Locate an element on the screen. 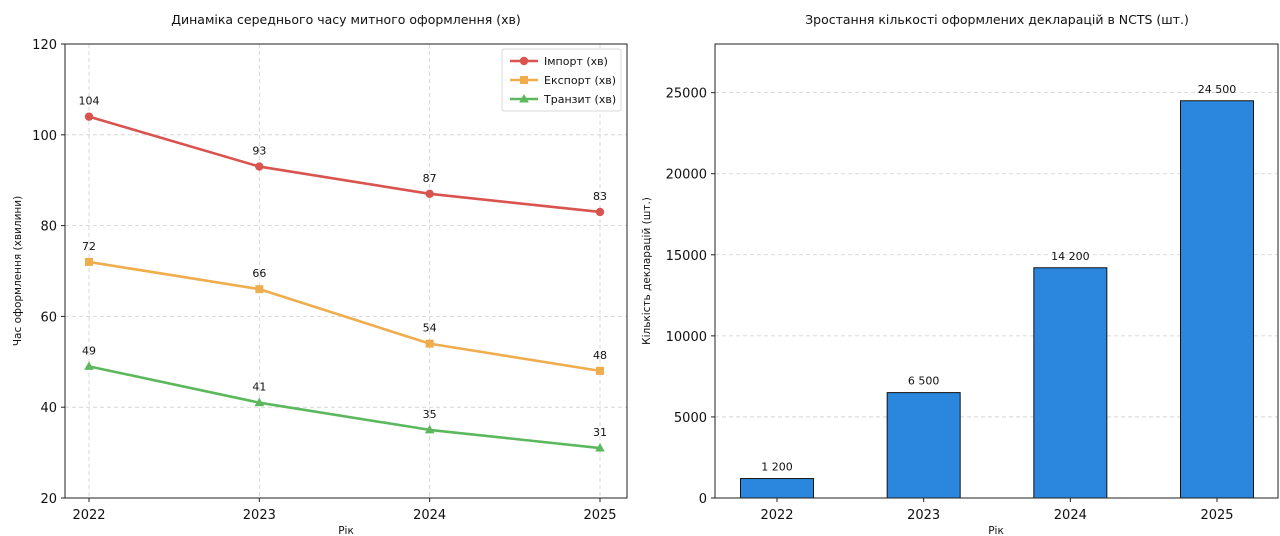  line-data-label: 83 is located at coordinates (600, 196).